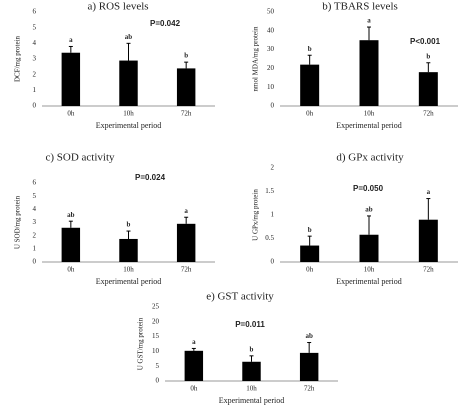 The width and height of the screenshot is (474, 419). Describe the element at coordinates (18, 222) in the screenshot. I see `y-axis-label: U SOD/mg protein` at that location.